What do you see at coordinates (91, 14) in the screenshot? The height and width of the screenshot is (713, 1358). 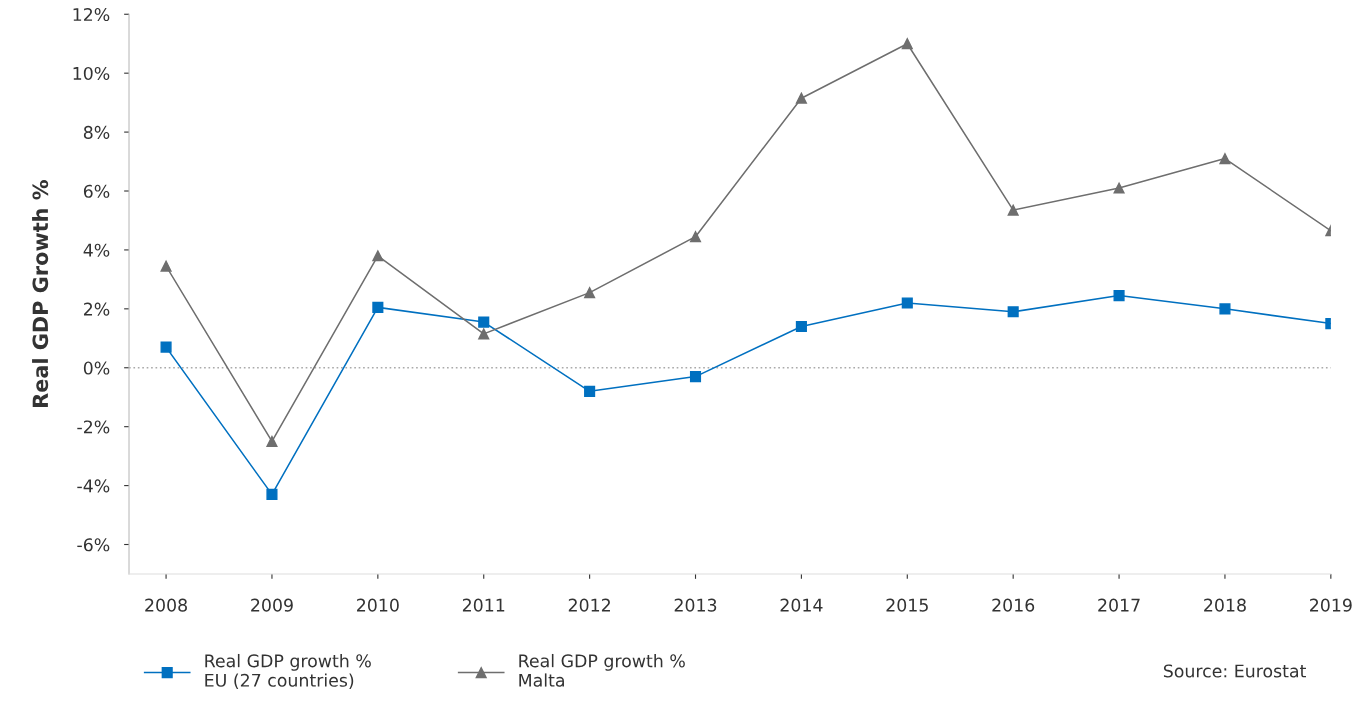 I see `y-tick-label: 12%` at bounding box center [91, 14].